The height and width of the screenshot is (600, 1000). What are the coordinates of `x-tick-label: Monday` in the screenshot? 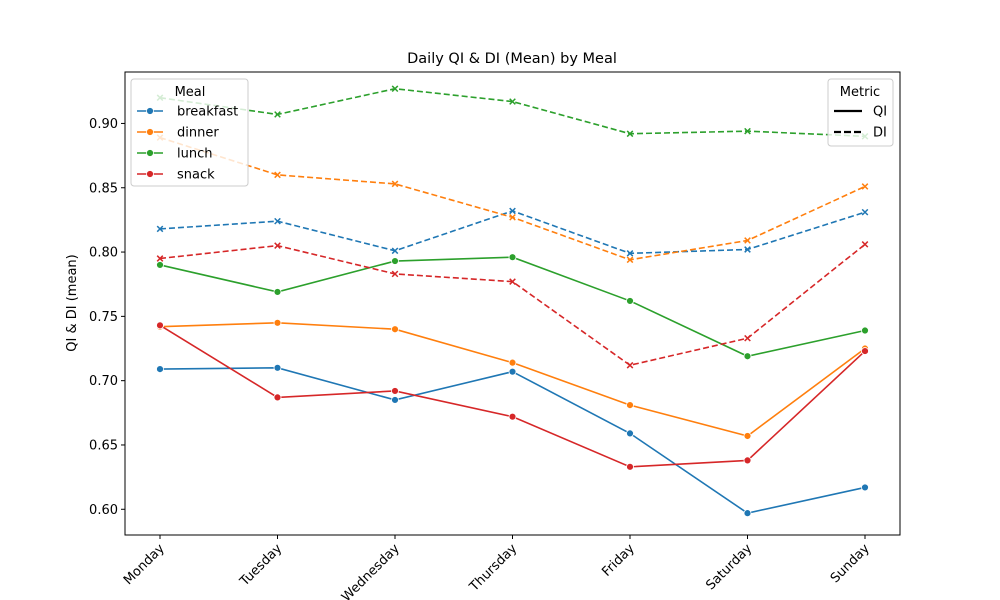 It's located at (144, 564).